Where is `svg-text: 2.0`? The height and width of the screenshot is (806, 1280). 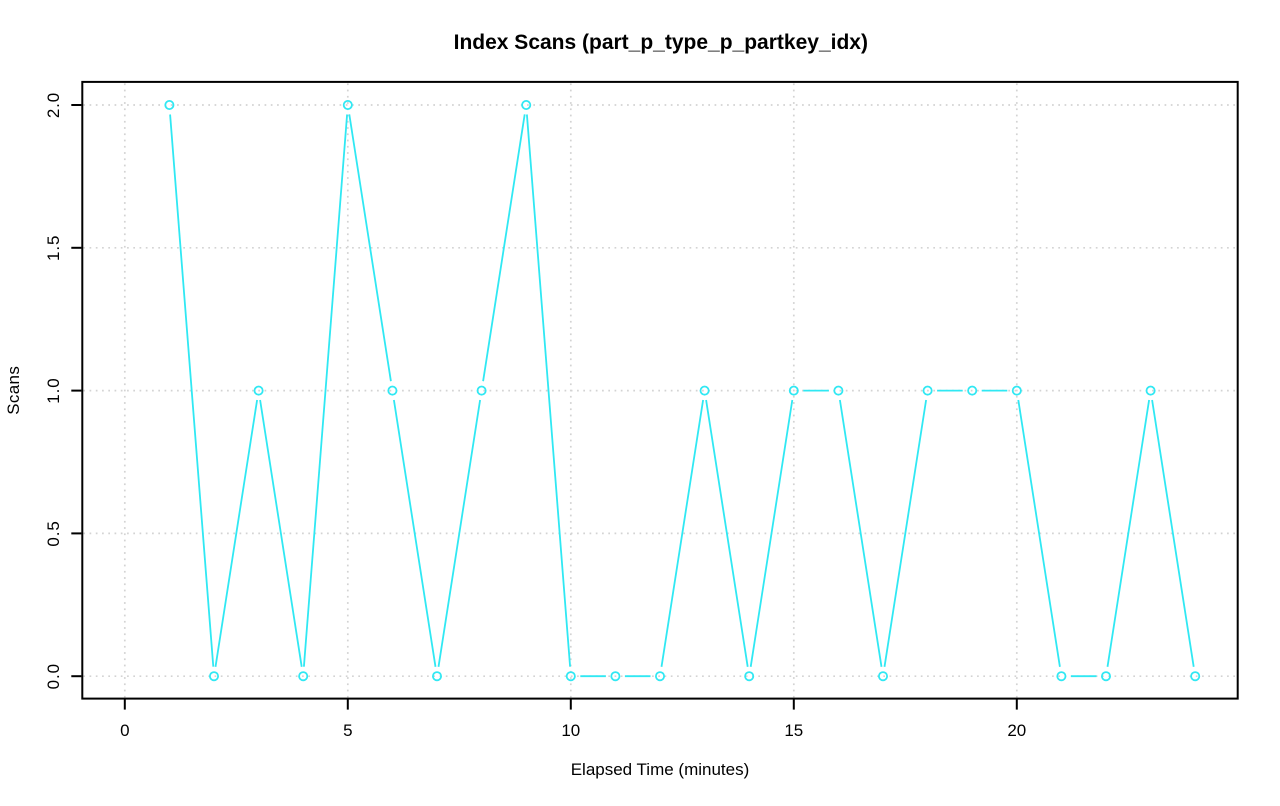
svg-text: 2.0 is located at coordinates (53, 105).